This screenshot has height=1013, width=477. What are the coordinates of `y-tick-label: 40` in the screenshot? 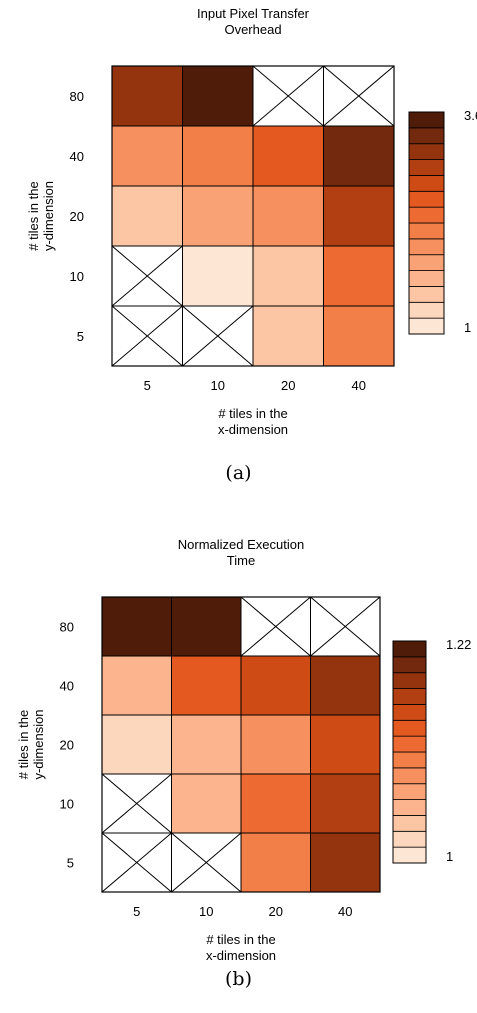 It's located at (77, 156).